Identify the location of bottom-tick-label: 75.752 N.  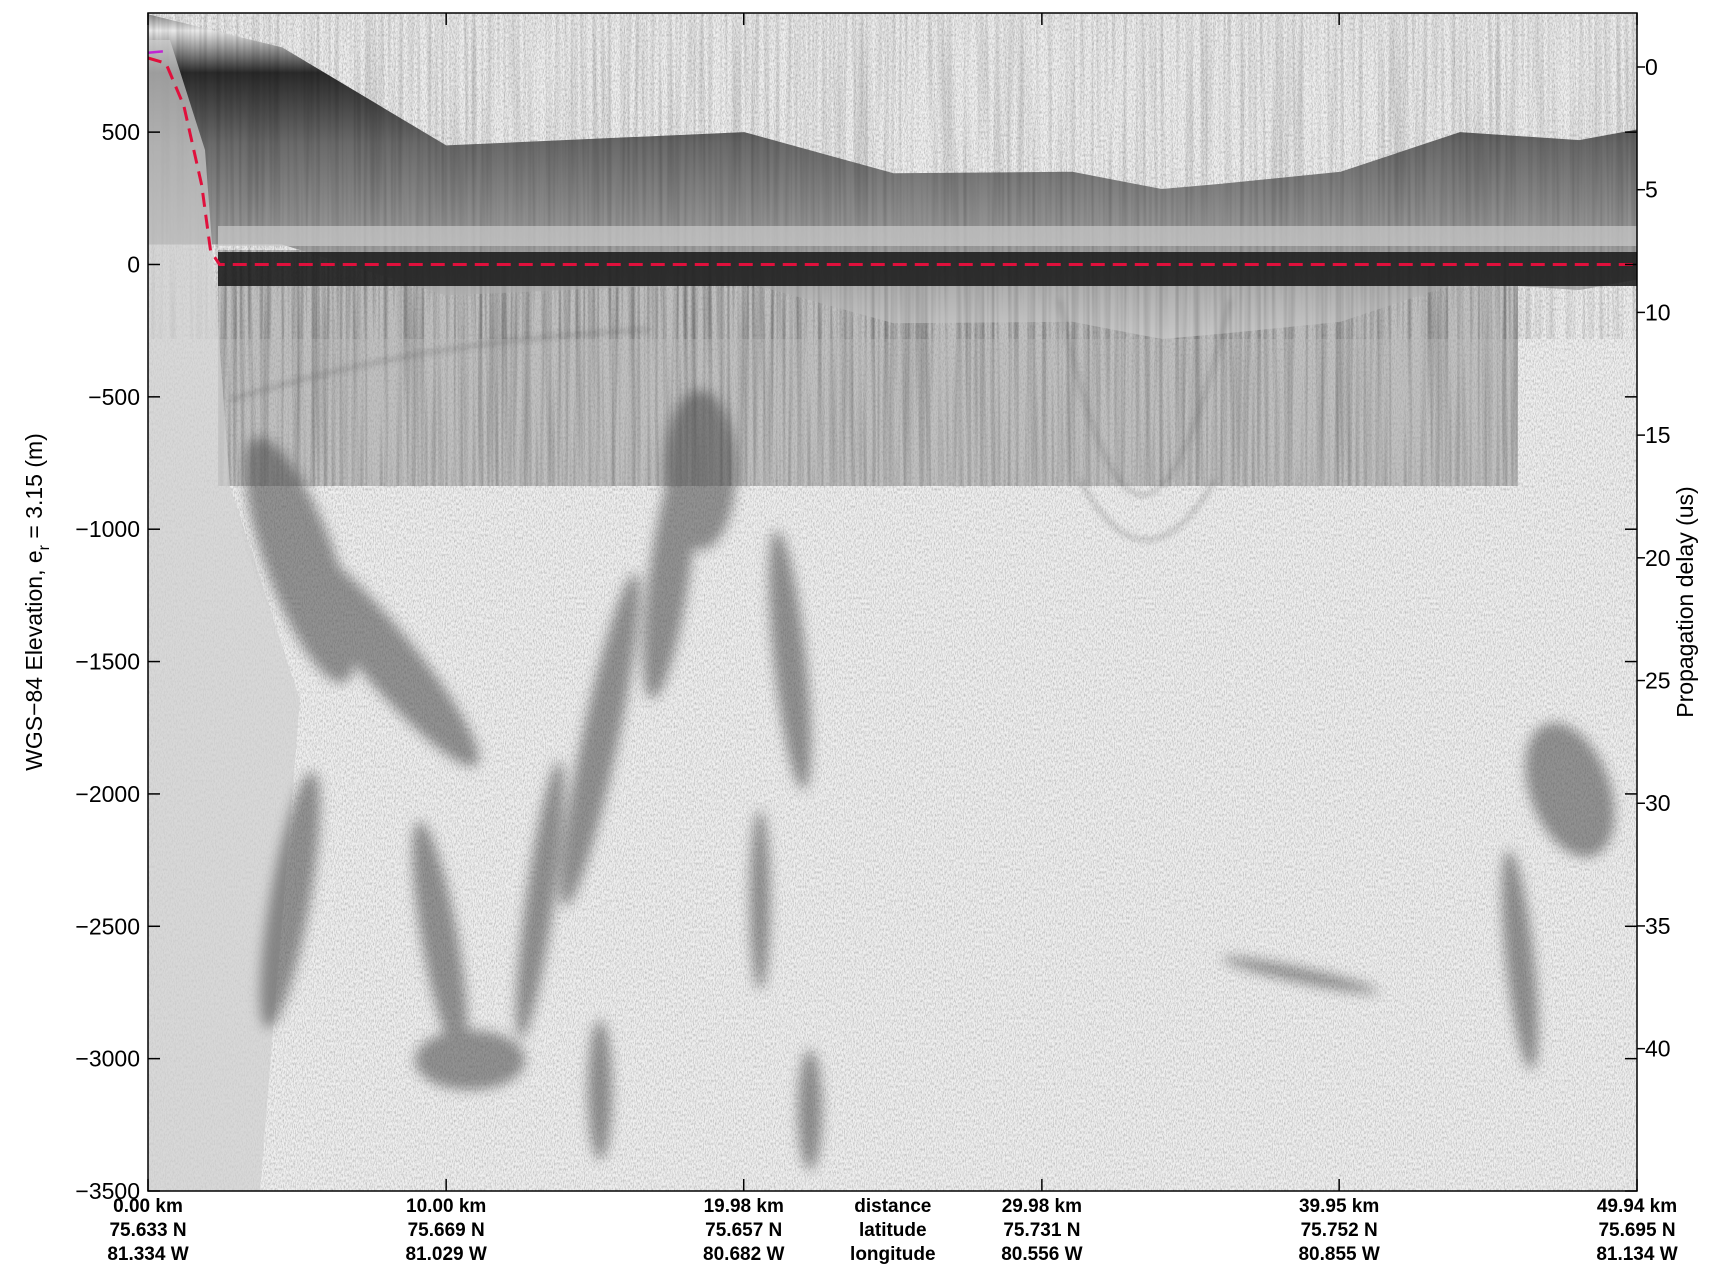
(1339, 1230).